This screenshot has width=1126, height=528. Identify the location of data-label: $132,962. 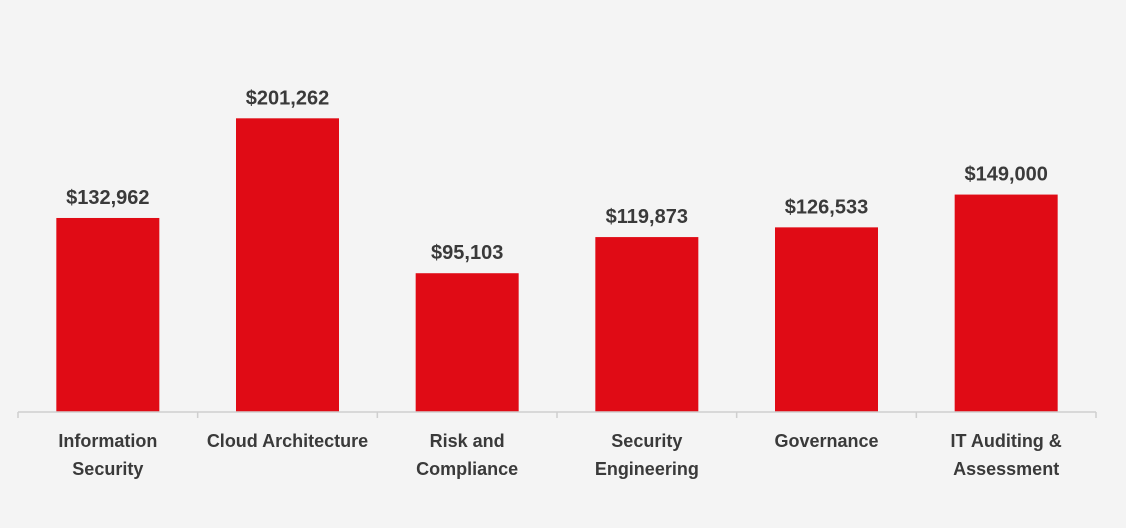
(107, 198).